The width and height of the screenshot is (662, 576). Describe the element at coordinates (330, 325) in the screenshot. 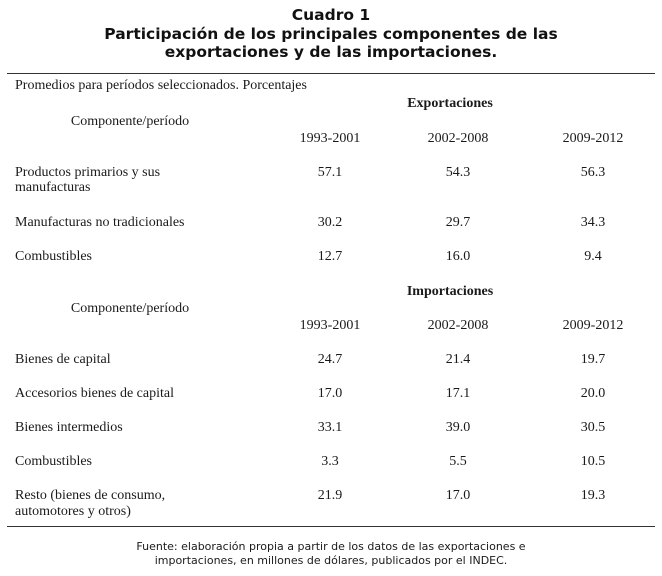

I see `importaciones-period-1: 1993-2001` at that location.